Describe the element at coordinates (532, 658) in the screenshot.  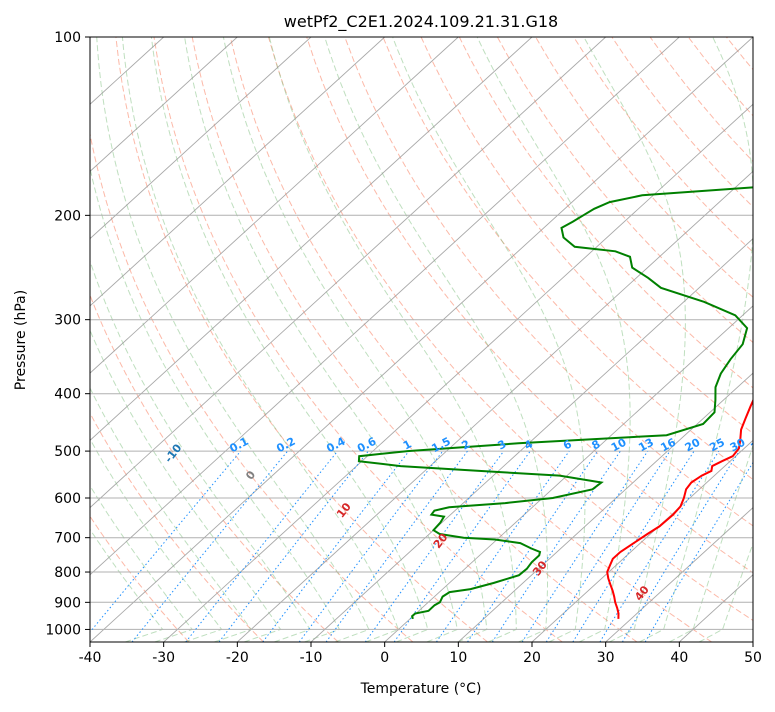
I see `x-tick-label: 20` at that location.